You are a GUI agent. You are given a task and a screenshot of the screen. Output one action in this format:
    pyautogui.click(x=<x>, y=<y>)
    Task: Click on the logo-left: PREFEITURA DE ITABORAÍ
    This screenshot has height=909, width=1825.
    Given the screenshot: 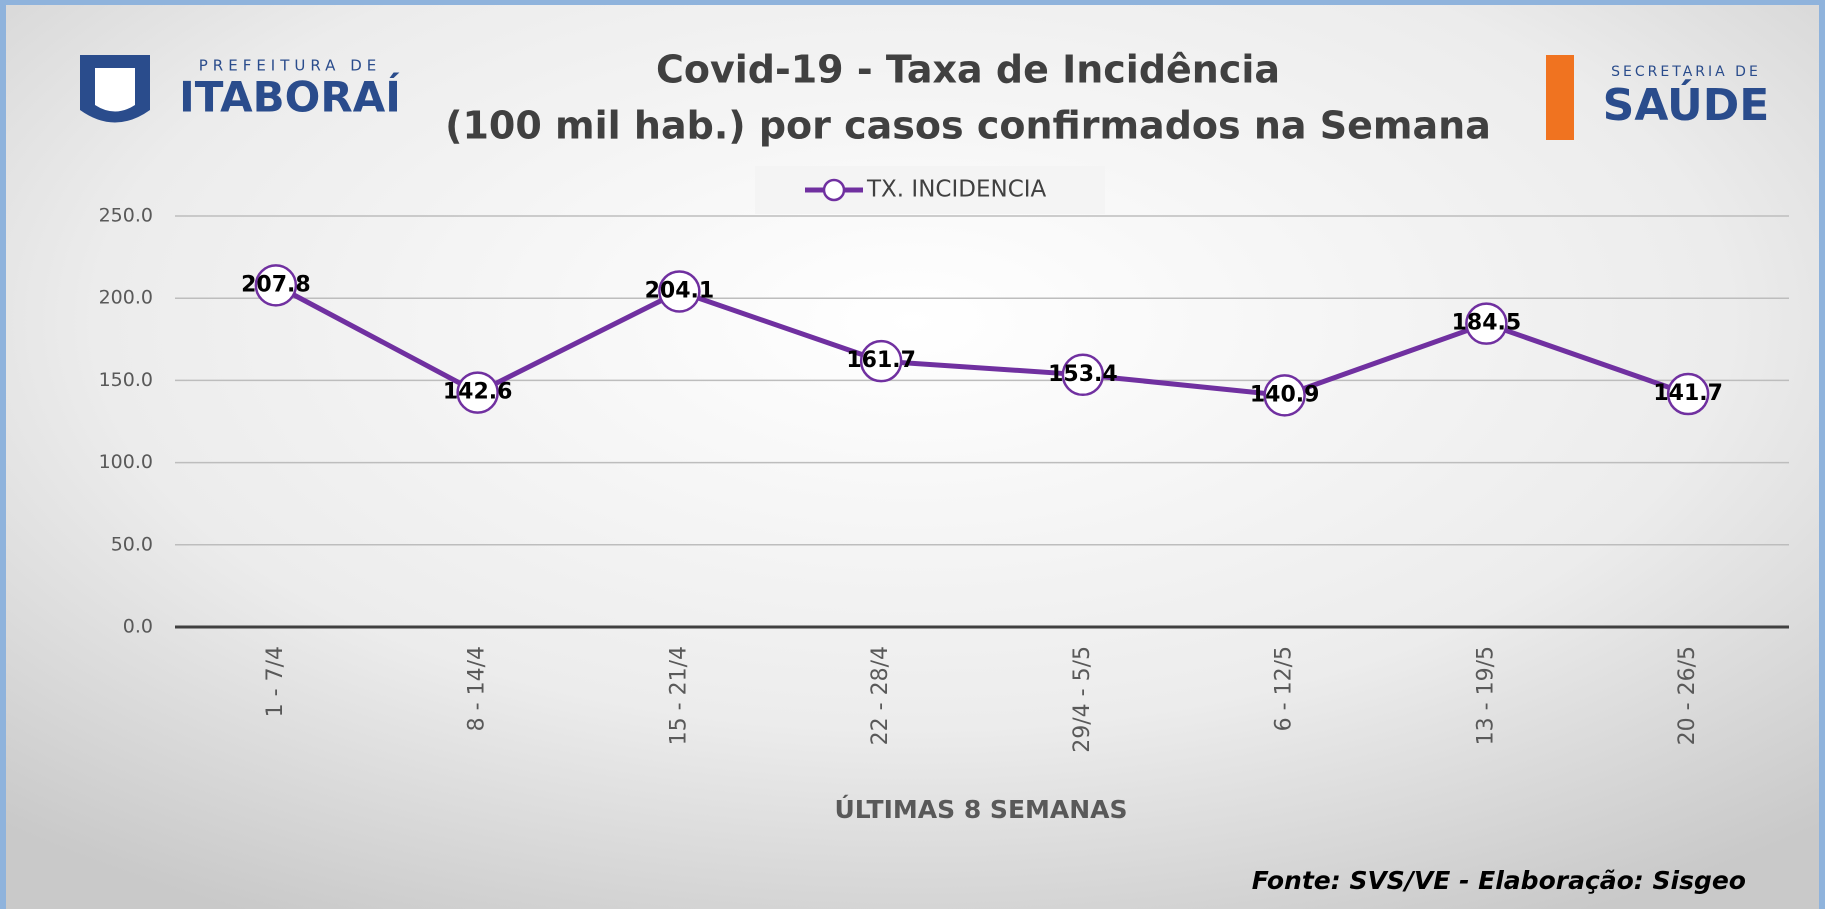 What is the action you would take?
    pyautogui.click(x=240, y=89)
    